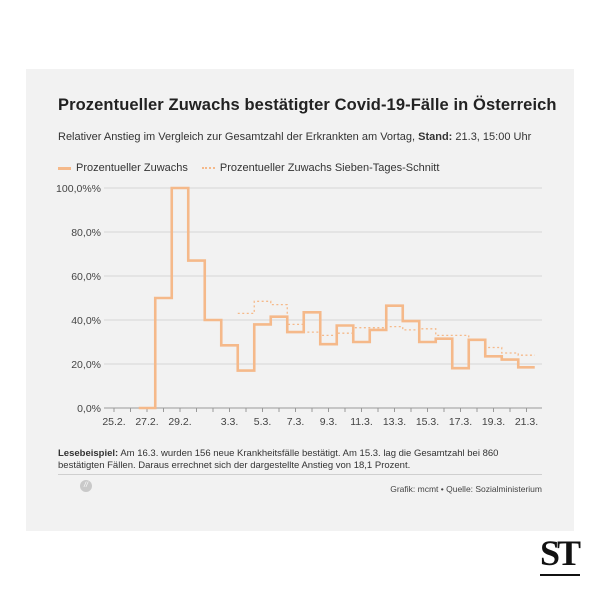 The width and height of the screenshot is (600, 600). Describe the element at coordinates (86, 321) in the screenshot. I see `y-tick-label: 40,0%` at that location.